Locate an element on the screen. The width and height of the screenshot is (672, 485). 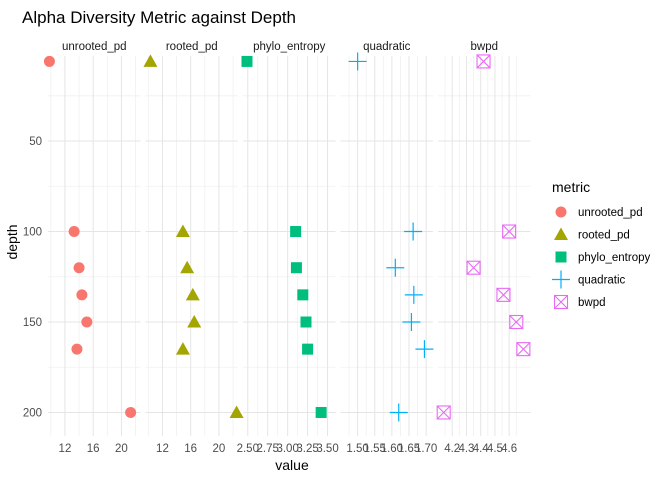
chart-title: Alpha Diversity Metric against Depth is located at coordinates (159, 17).